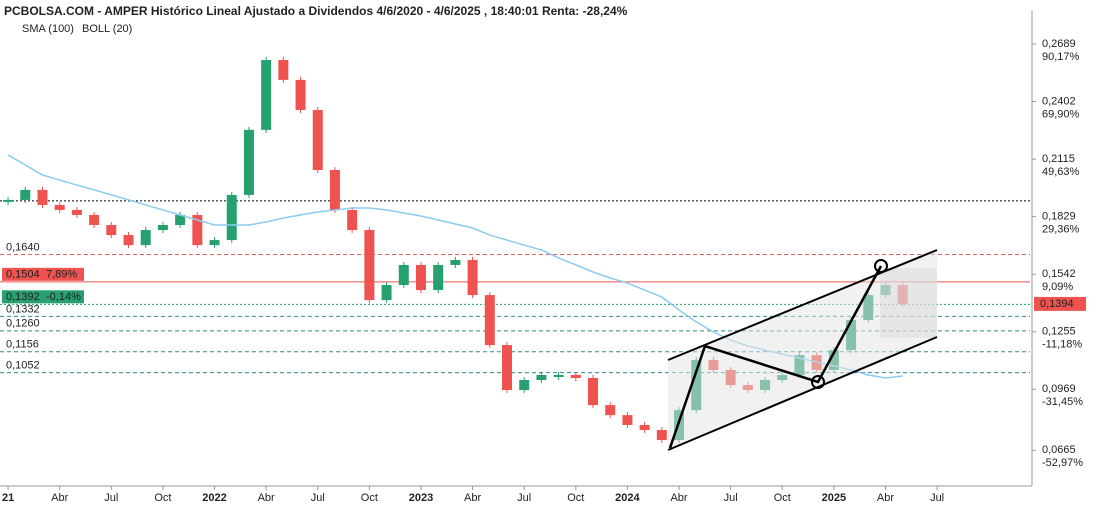  What do you see at coordinates (214, 498) in the screenshot?
I see `x-tick-label: 2022` at bounding box center [214, 498].